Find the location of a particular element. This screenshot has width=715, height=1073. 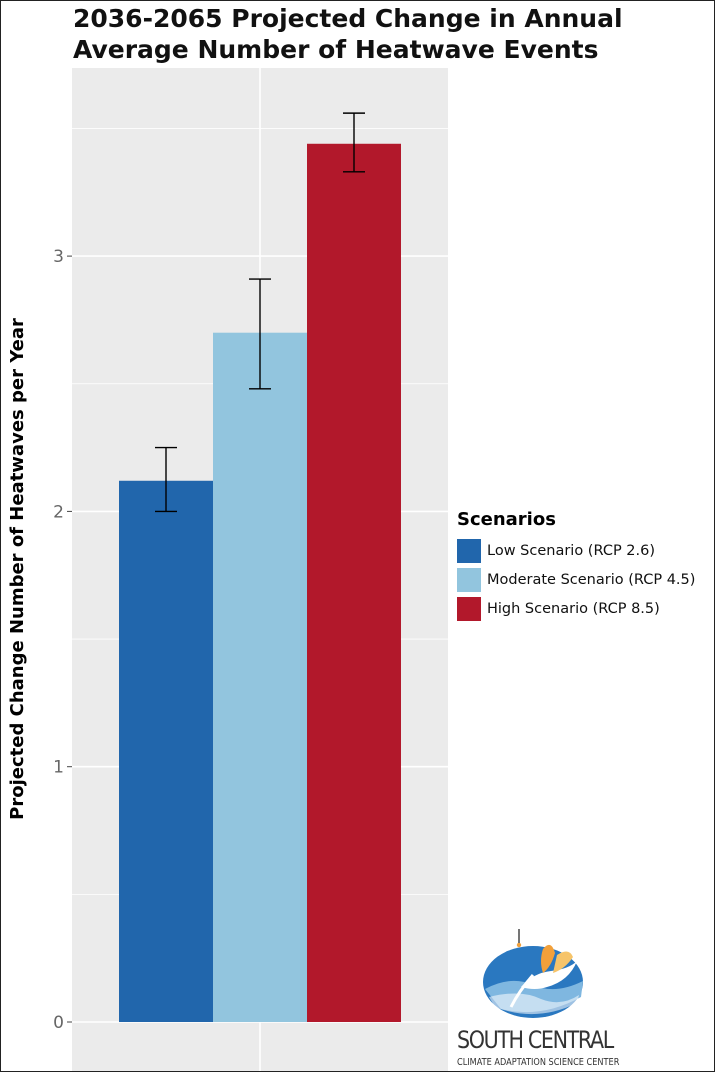

legend-item-moderate: Moderate Scenario (RCP 4.5) is located at coordinates (576, 579).